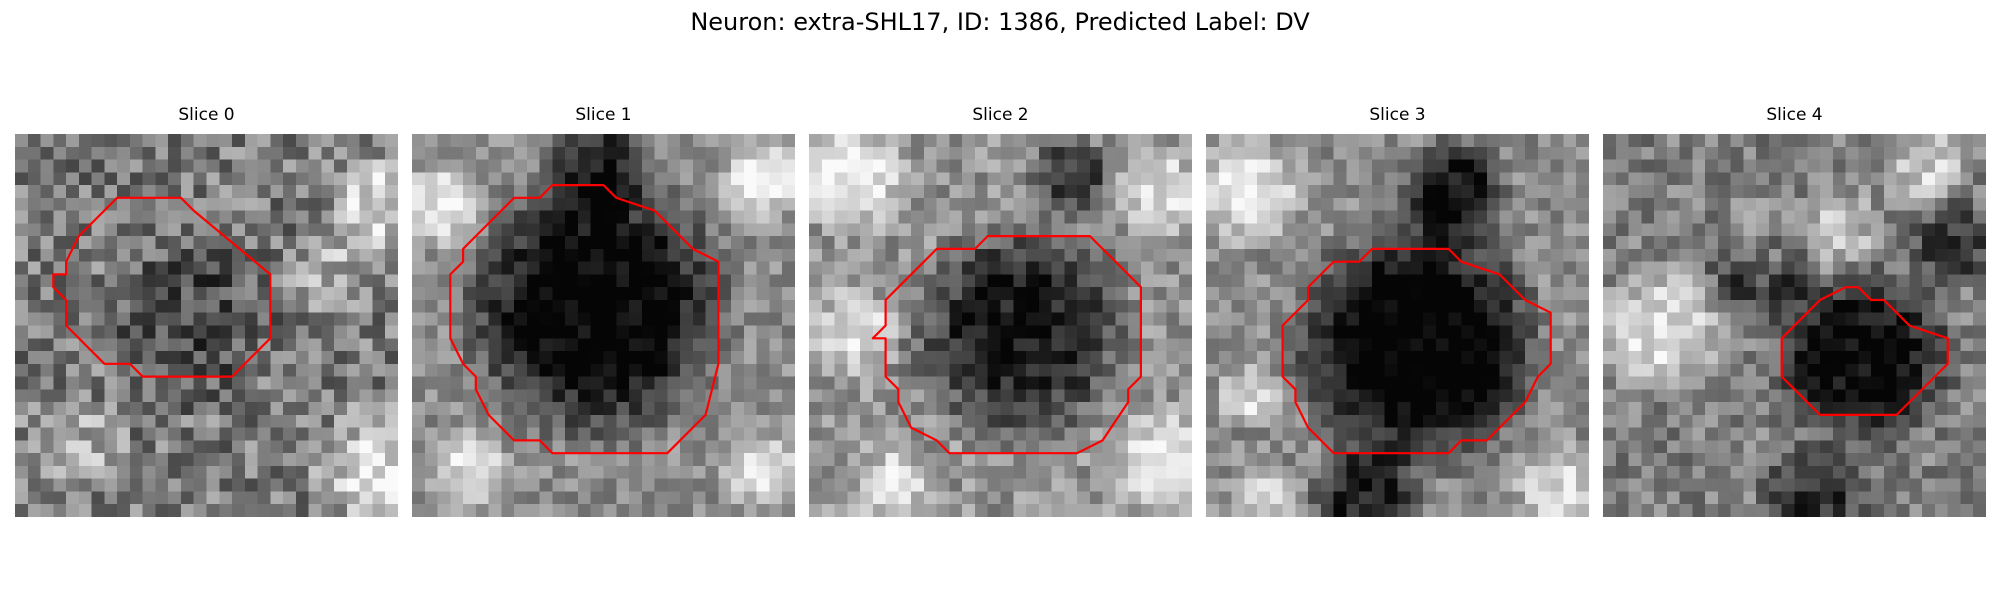 The image size is (2000, 600). I want to click on slice-panel-4: Slice 4, so click(1794, 310).